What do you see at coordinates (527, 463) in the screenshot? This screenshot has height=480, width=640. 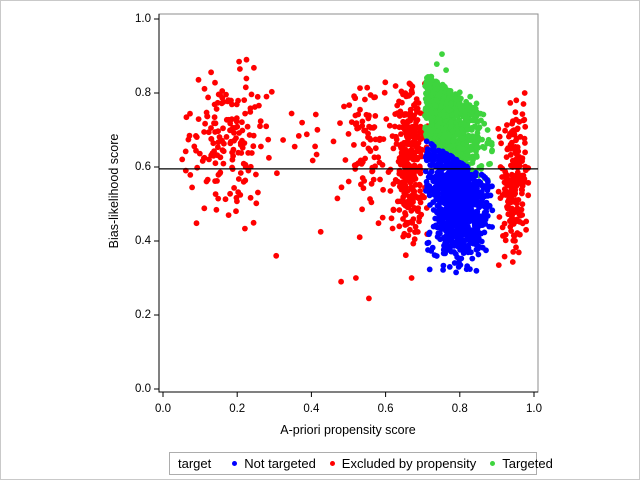 I see `legend-entry-label: Targeted` at bounding box center [527, 463].